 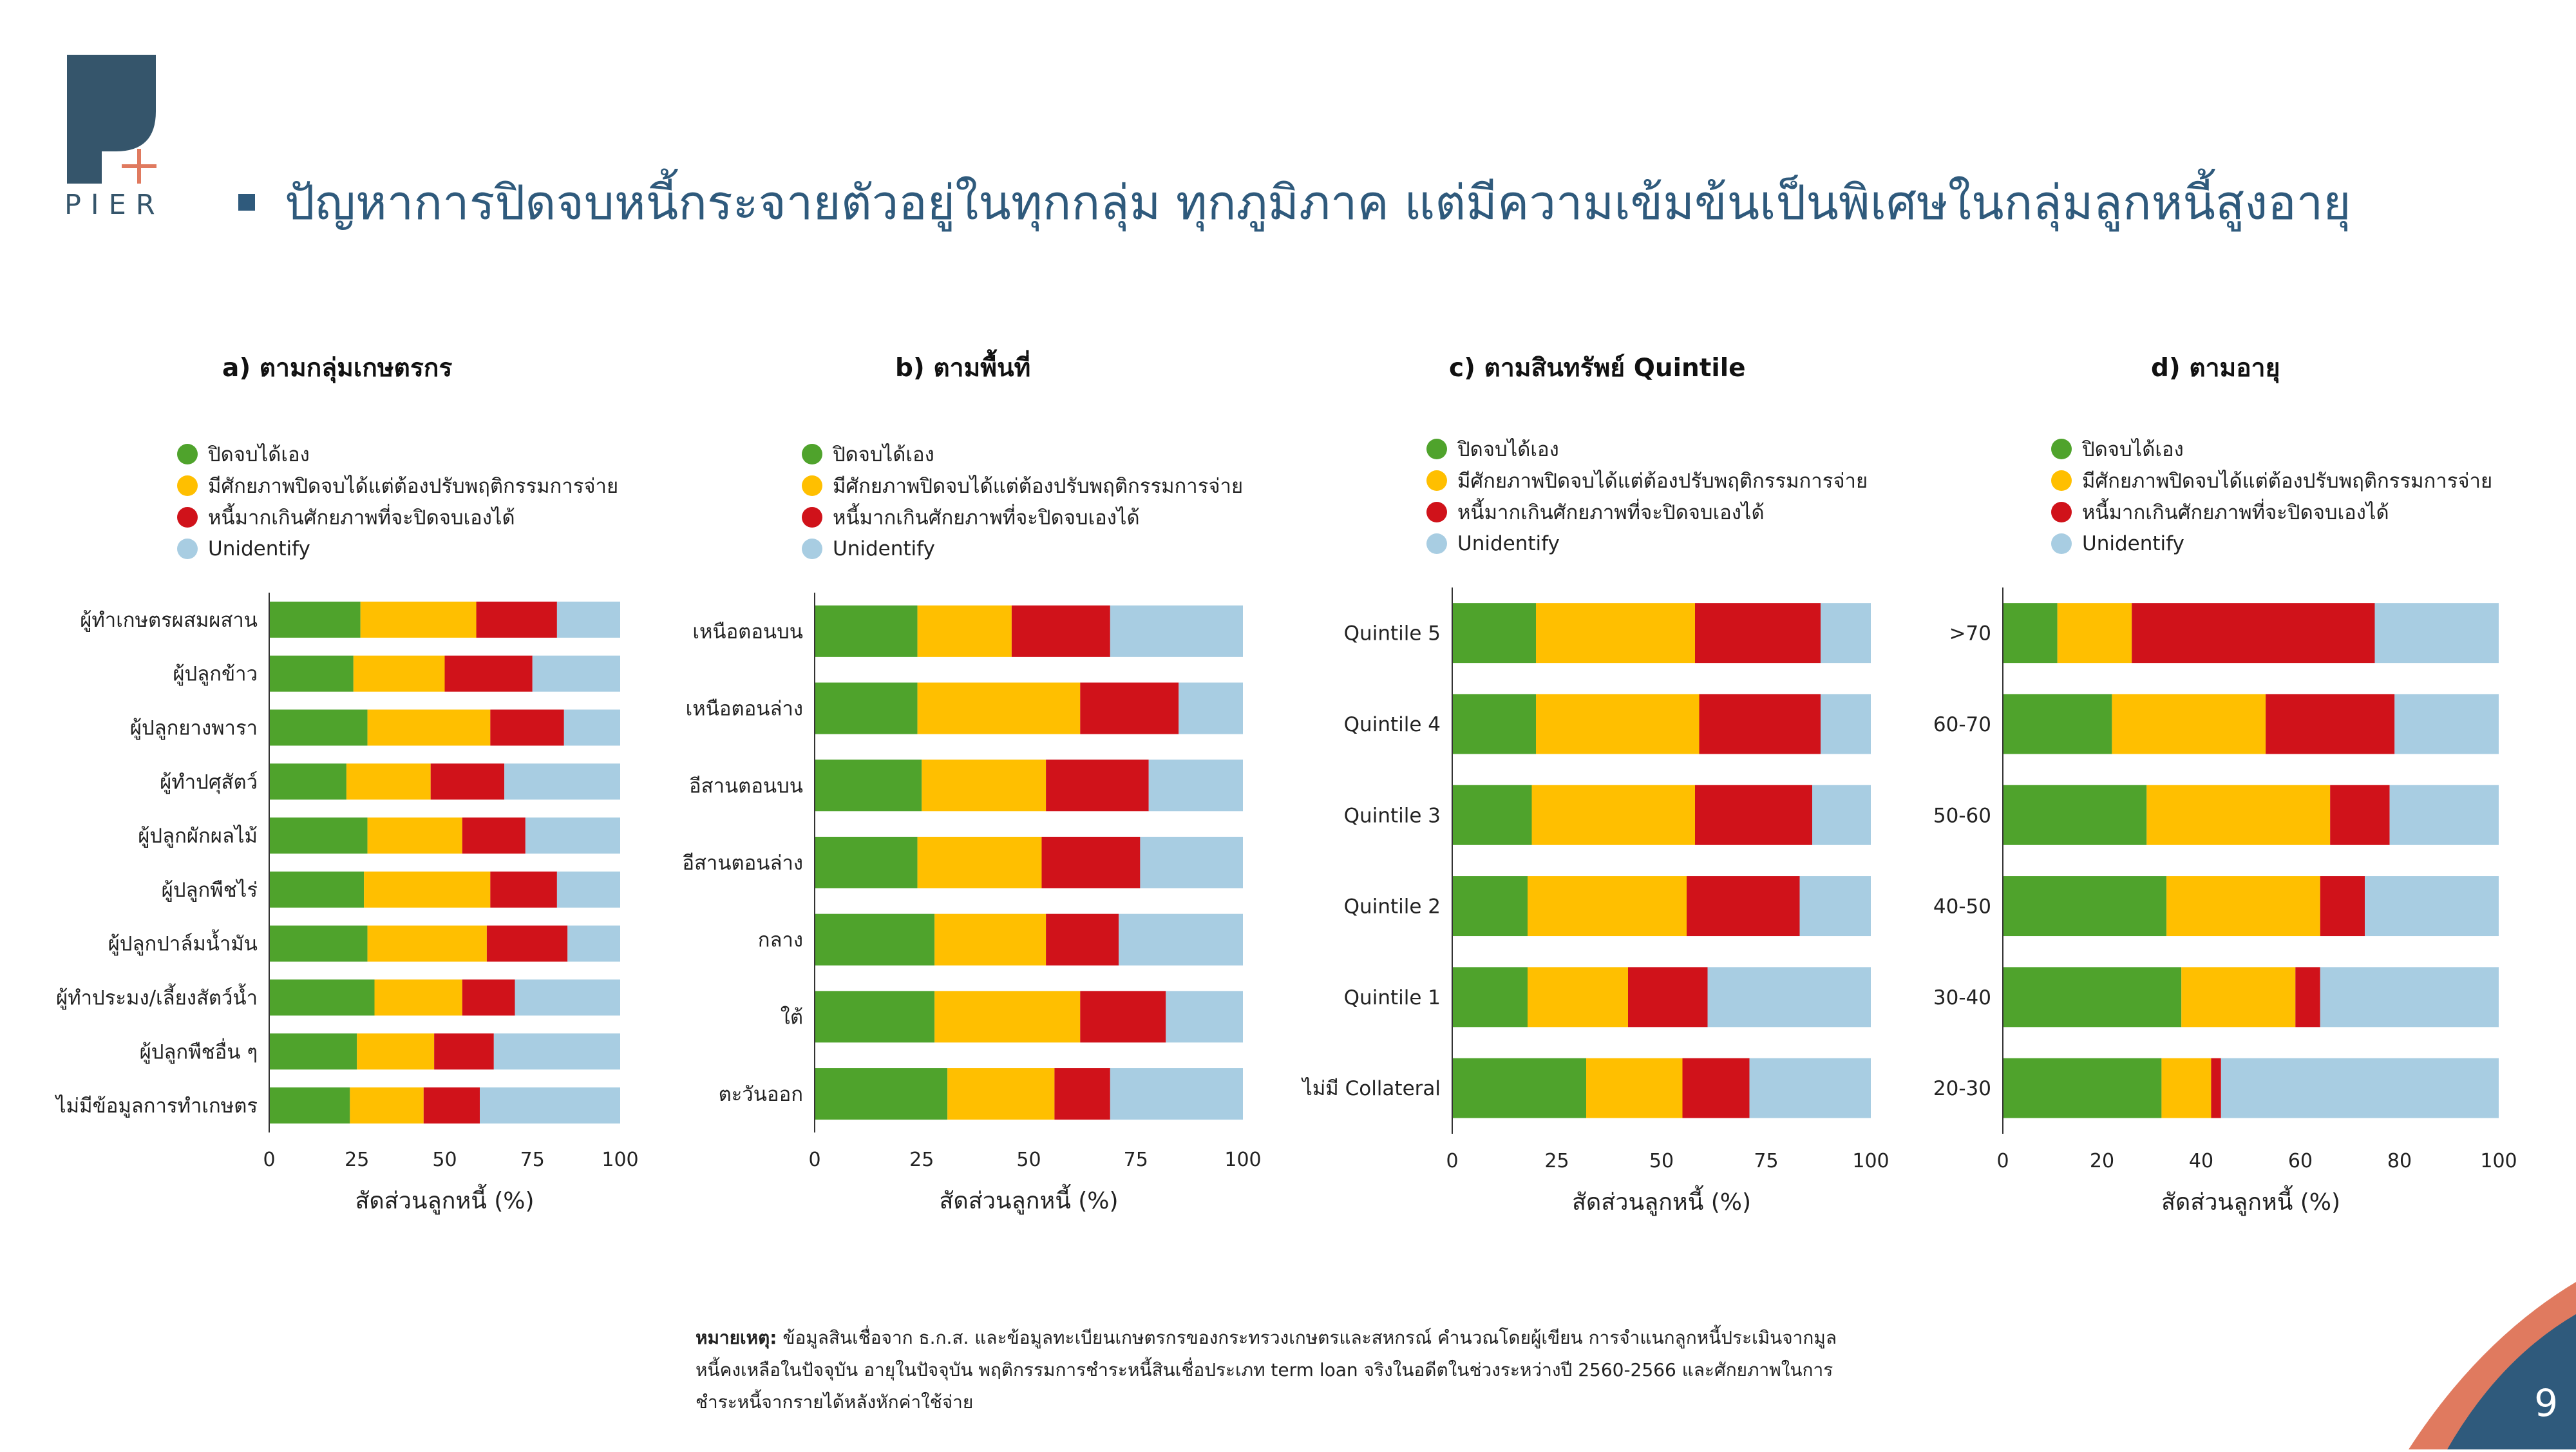 I want to click on category-label: 20-30, so click(x=1962, y=1088).